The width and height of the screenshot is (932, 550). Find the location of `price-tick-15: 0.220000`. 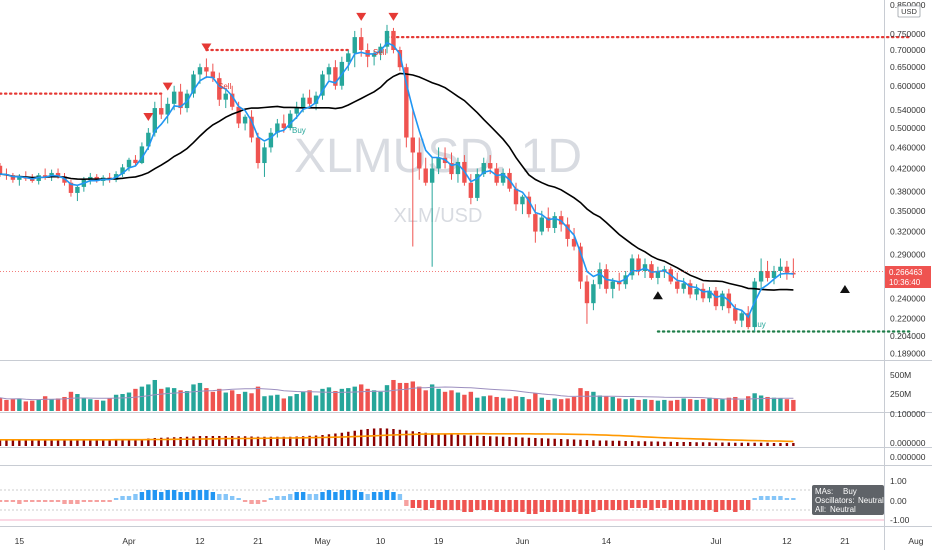

price-tick-15: 0.220000 is located at coordinates (908, 318).